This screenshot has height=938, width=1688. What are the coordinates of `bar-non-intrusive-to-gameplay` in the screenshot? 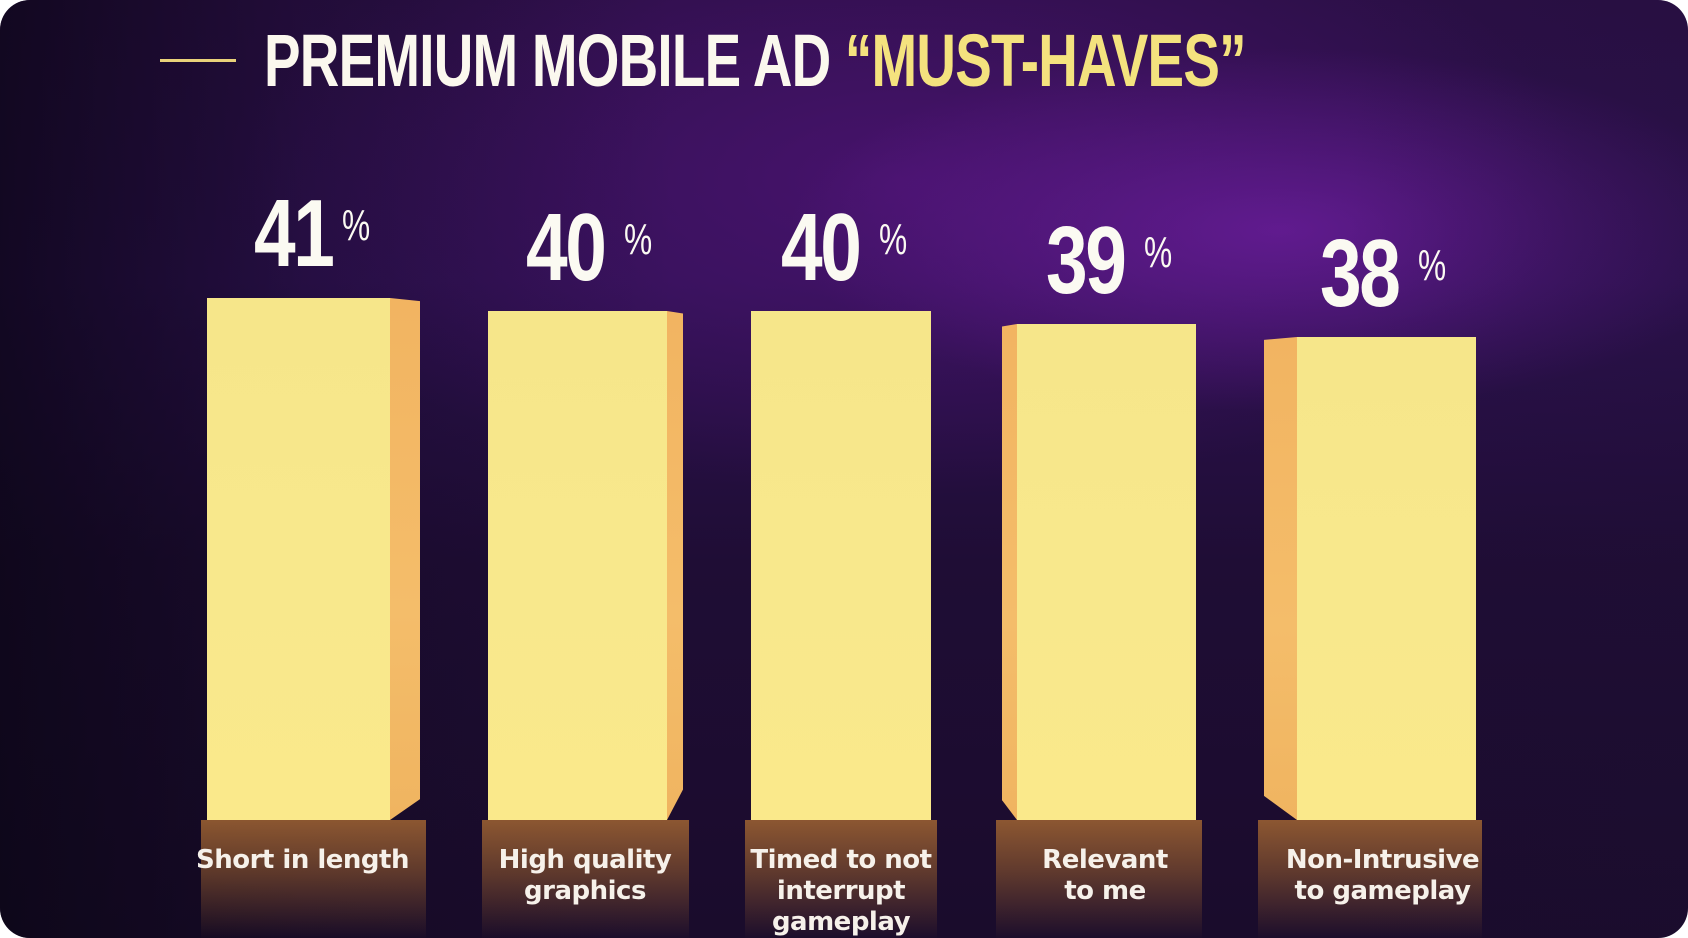 It's located at (1370, 637).